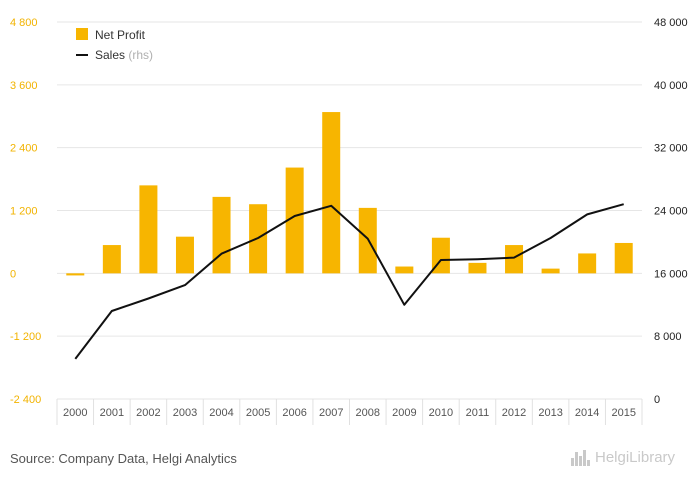  What do you see at coordinates (668, 337) in the screenshot?
I see `right-tick-label: 8 000` at bounding box center [668, 337].